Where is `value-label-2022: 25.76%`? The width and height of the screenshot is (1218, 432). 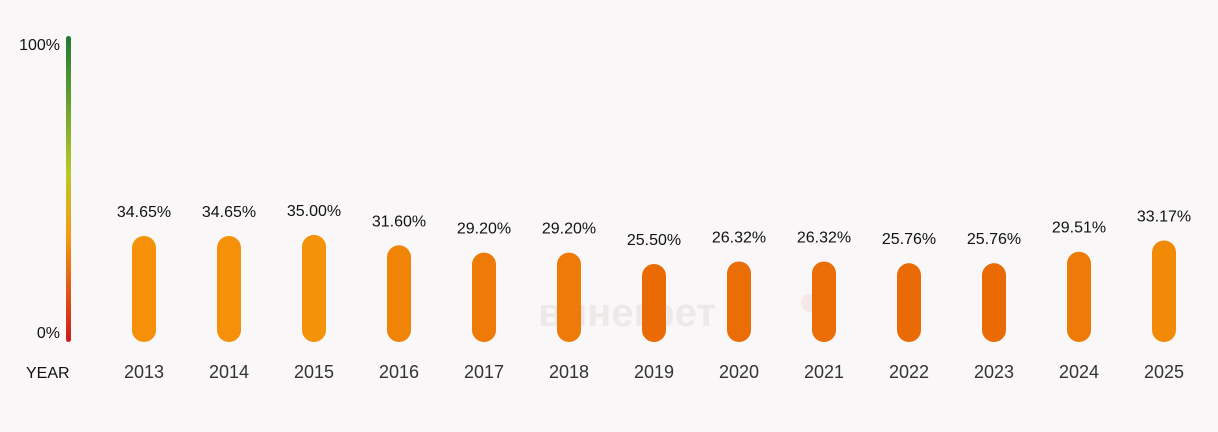
value-label-2022: 25.76% is located at coordinates (909, 239).